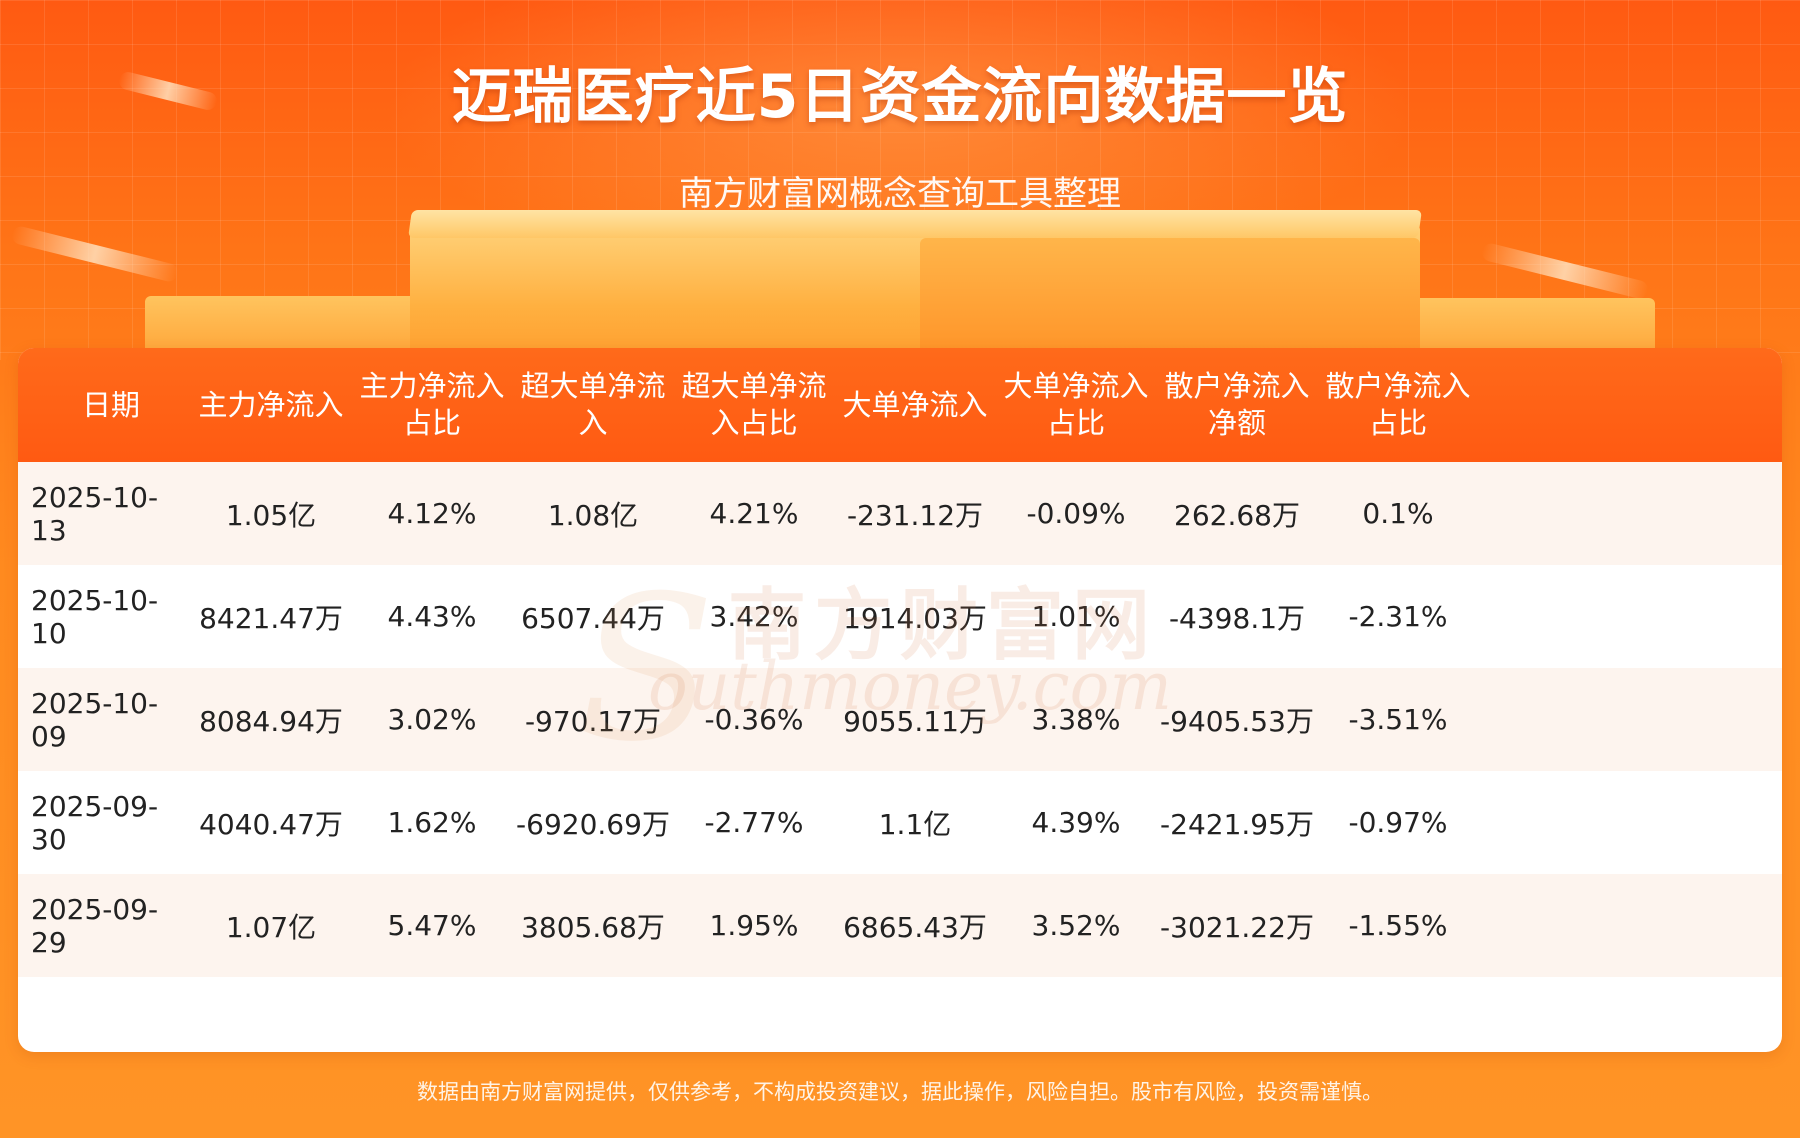 The width and height of the screenshot is (1800, 1138). Describe the element at coordinates (593, 721) in the screenshot. I see `table-cell: -970.17万` at that location.